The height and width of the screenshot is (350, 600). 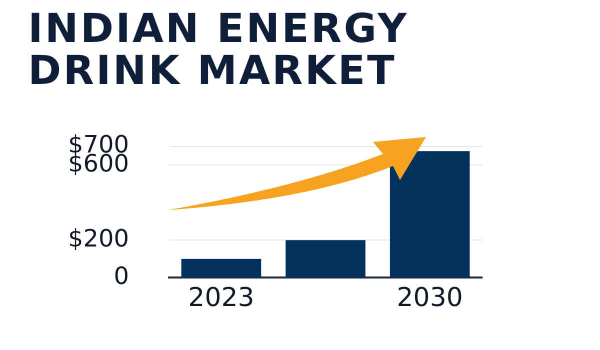 What do you see at coordinates (99, 238) in the screenshot?
I see `y-tick-label: $200` at bounding box center [99, 238].